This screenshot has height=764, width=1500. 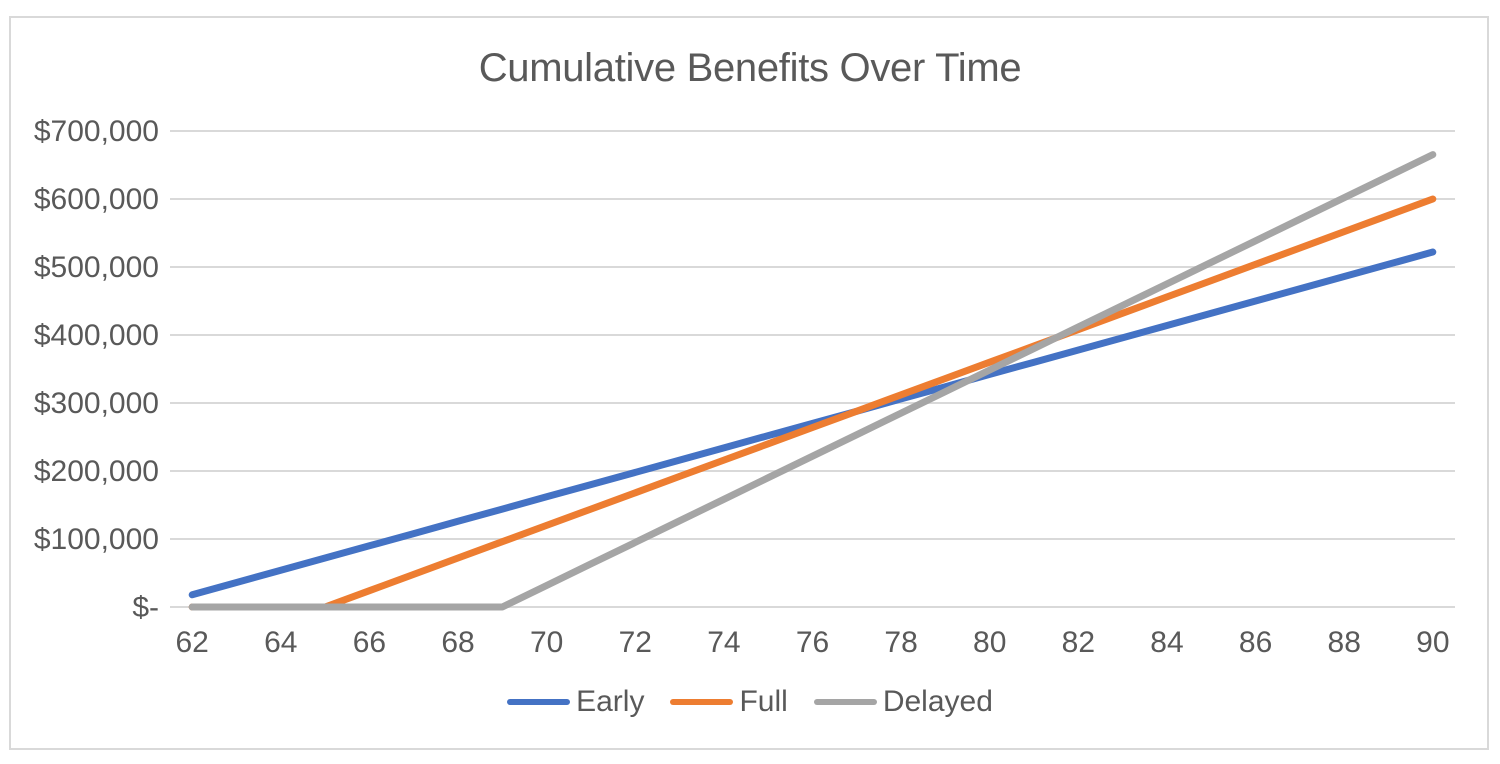 What do you see at coordinates (539, 702) in the screenshot?
I see `legend-swatch-early` at bounding box center [539, 702].